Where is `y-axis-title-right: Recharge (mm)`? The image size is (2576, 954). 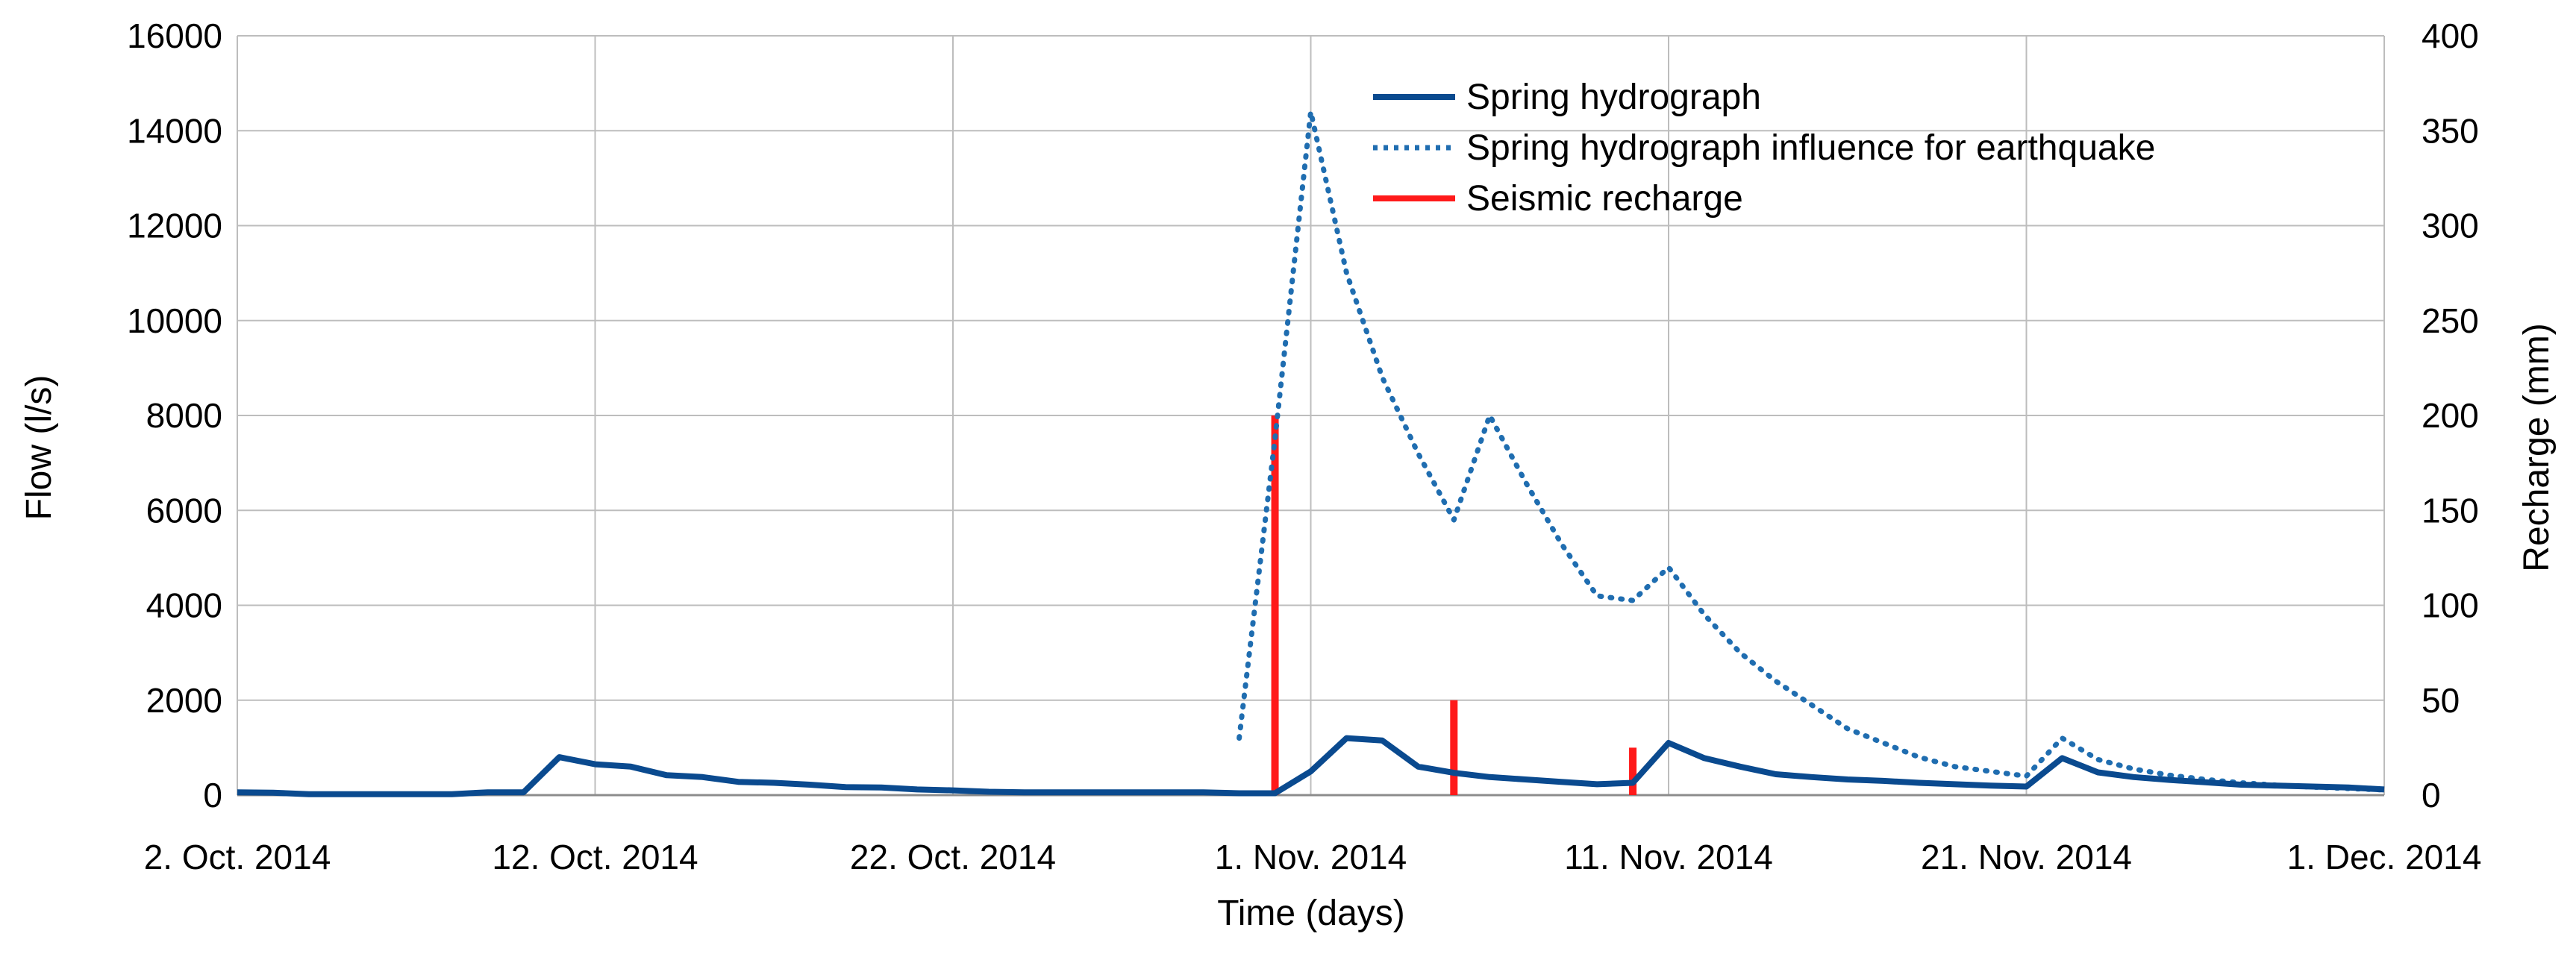 y-axis-title-right: Recharge (mm) is located at coordinates (2537, 447).